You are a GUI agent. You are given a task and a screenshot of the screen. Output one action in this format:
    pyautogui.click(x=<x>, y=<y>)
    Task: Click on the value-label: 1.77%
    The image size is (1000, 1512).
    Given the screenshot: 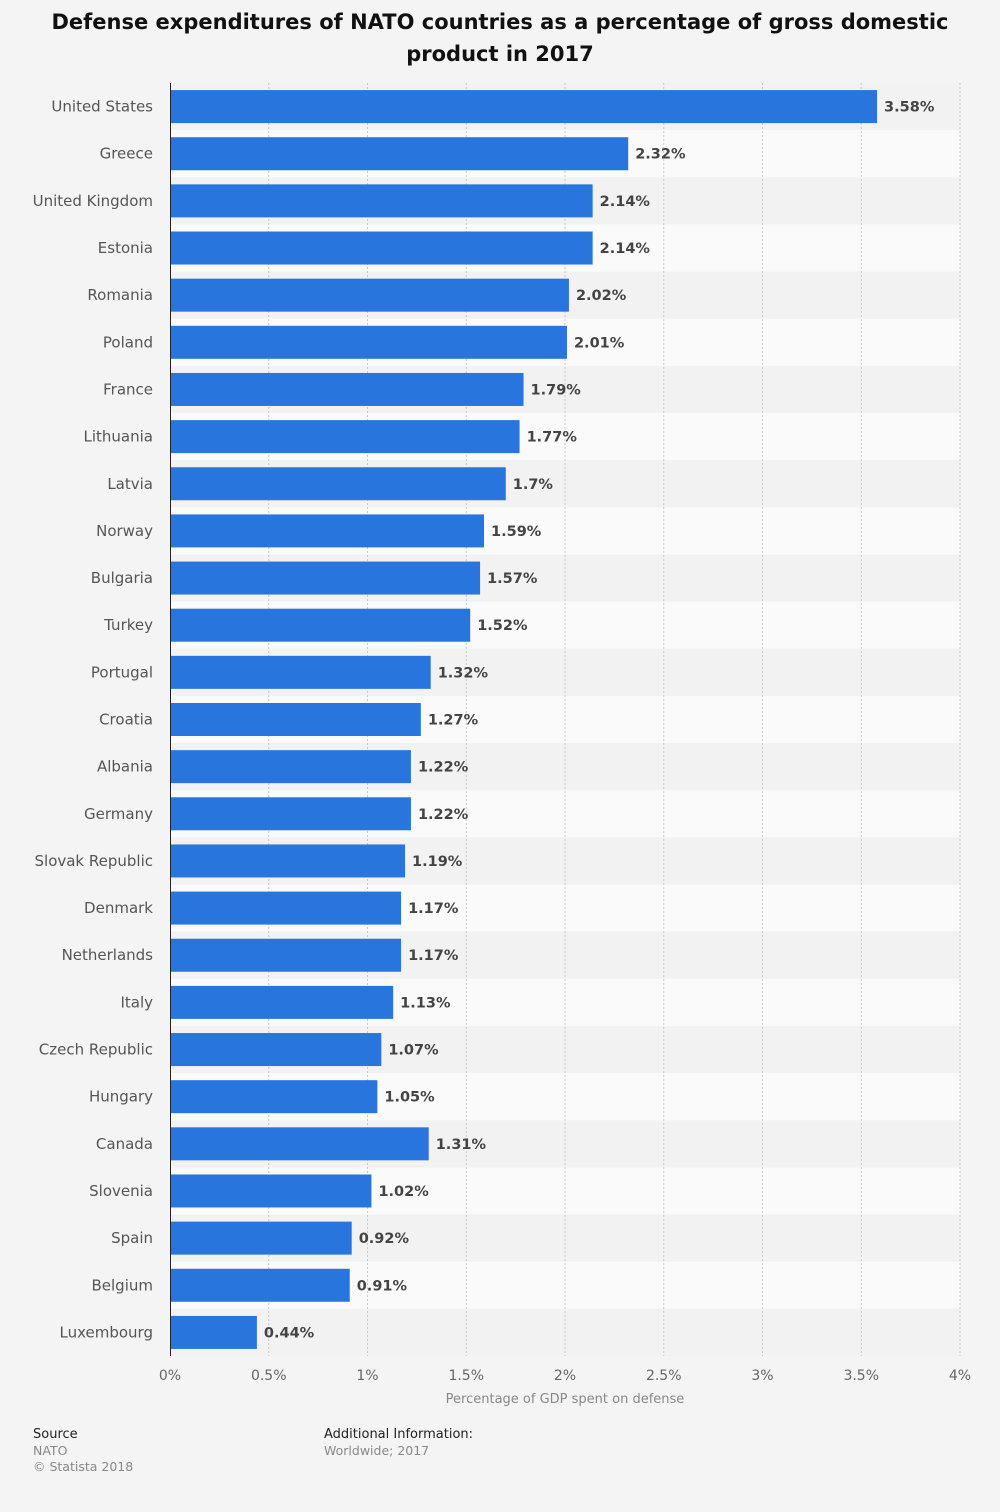 What is the action you would take?
    pyautogui.click(x=552, y=438)
    